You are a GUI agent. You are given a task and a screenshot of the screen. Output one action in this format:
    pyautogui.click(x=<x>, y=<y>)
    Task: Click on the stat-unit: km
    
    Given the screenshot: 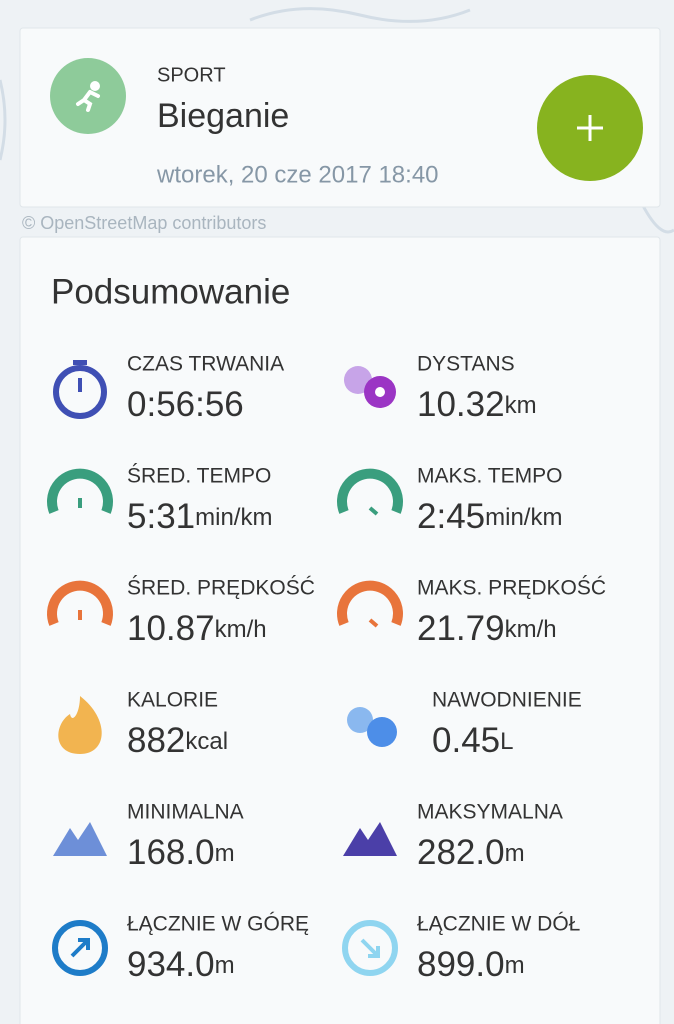 What is the action you would take?
    pyautogui.click(x=521, y=405)
    